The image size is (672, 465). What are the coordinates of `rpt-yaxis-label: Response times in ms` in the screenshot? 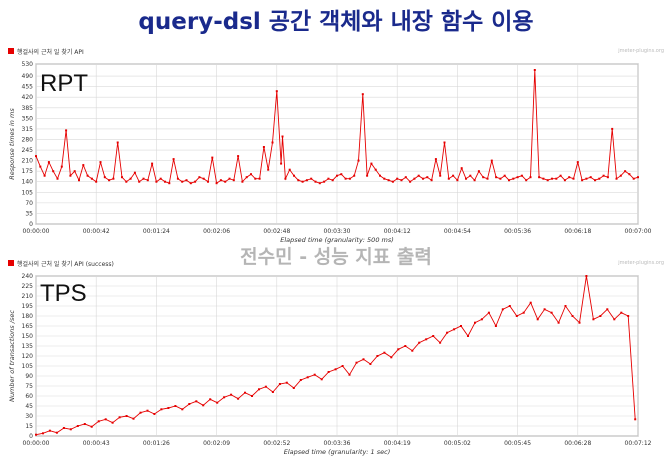 It's located at (12, 144).